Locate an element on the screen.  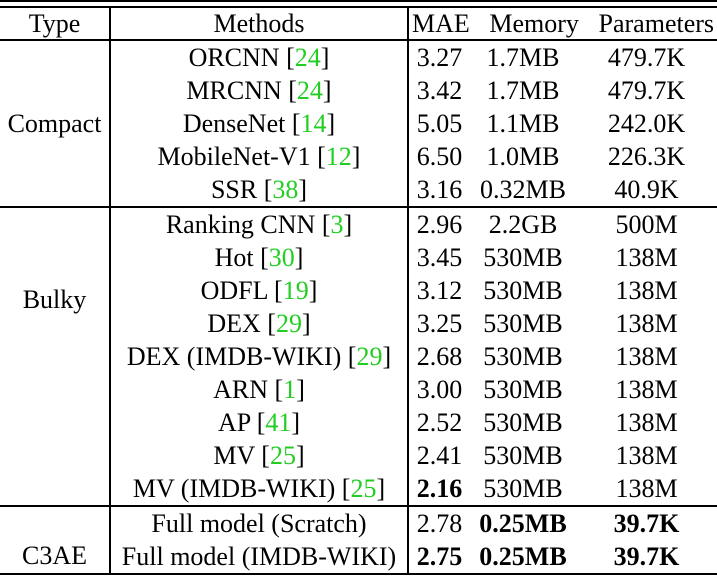
method-cell: MobileNet-V1 [12] is located at coordinates (259, 156).